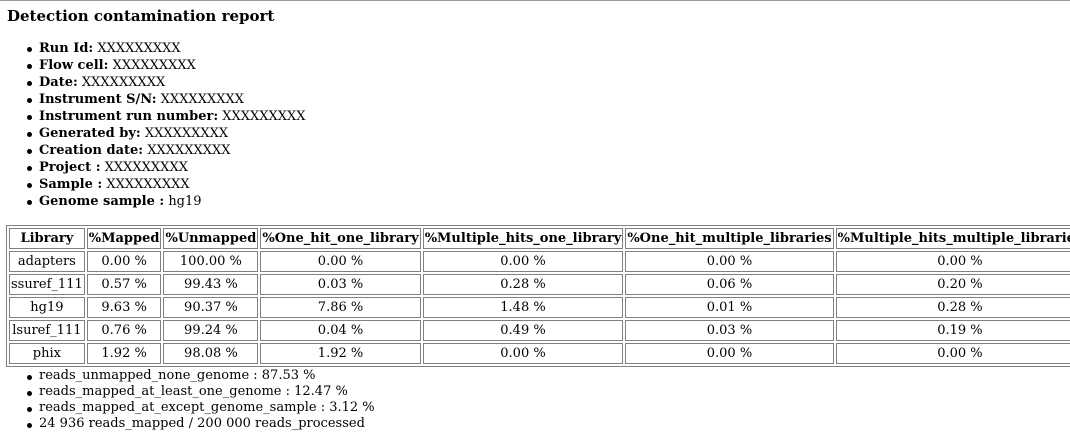 Image resolution: width=1070 pixels, height=442 pixels. Describe the element at coordinates (211, 238) in the screenshot. I see `column-header-unmapped: %Unmapped` at that location.